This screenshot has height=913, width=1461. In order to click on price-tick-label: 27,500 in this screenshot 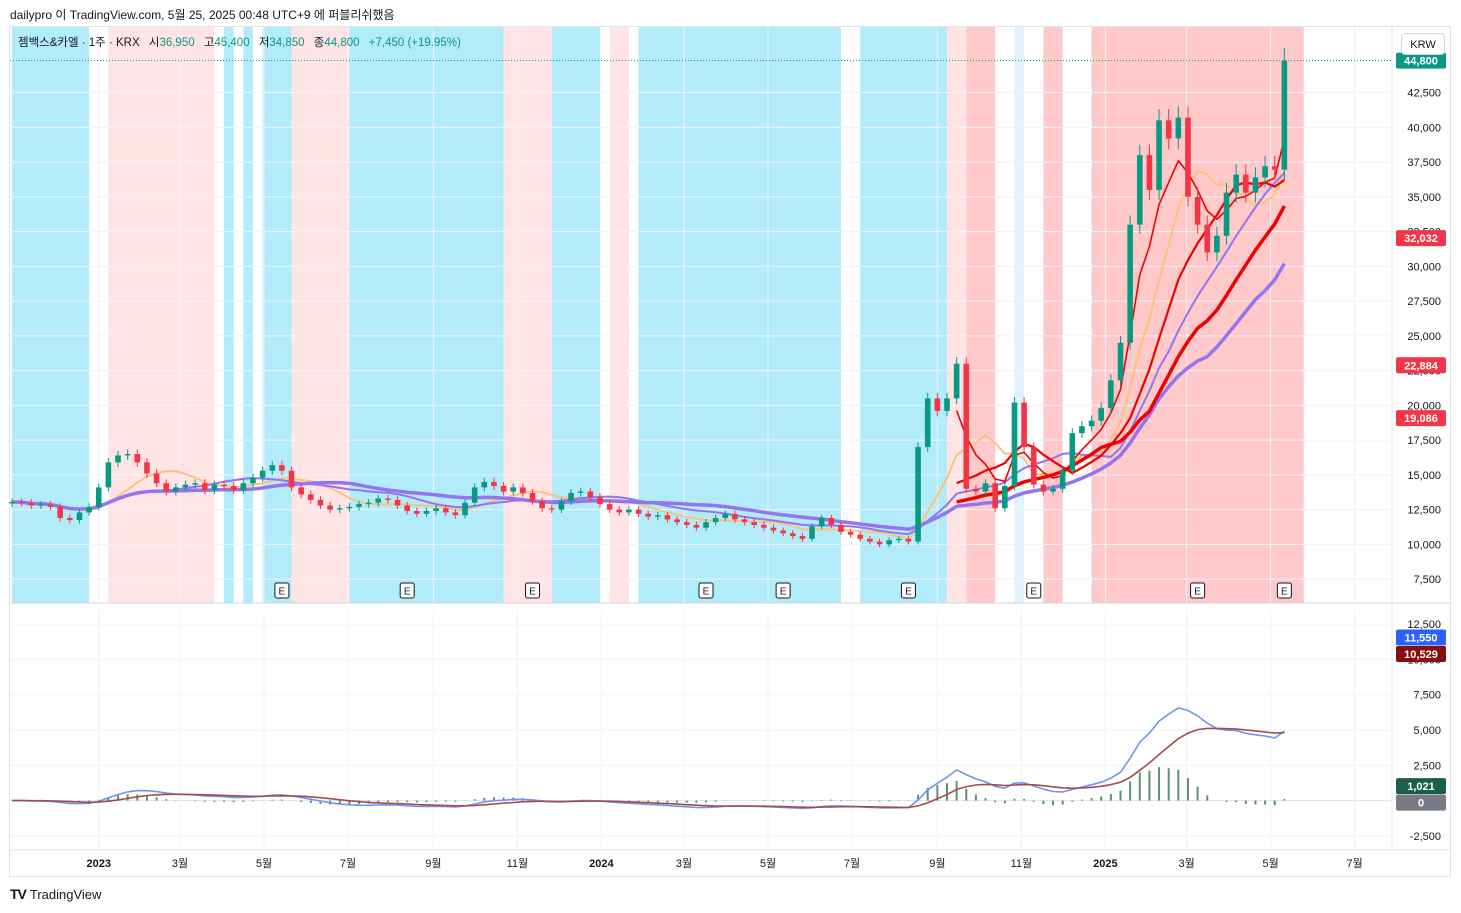, I will do `click(1424, 302)`.